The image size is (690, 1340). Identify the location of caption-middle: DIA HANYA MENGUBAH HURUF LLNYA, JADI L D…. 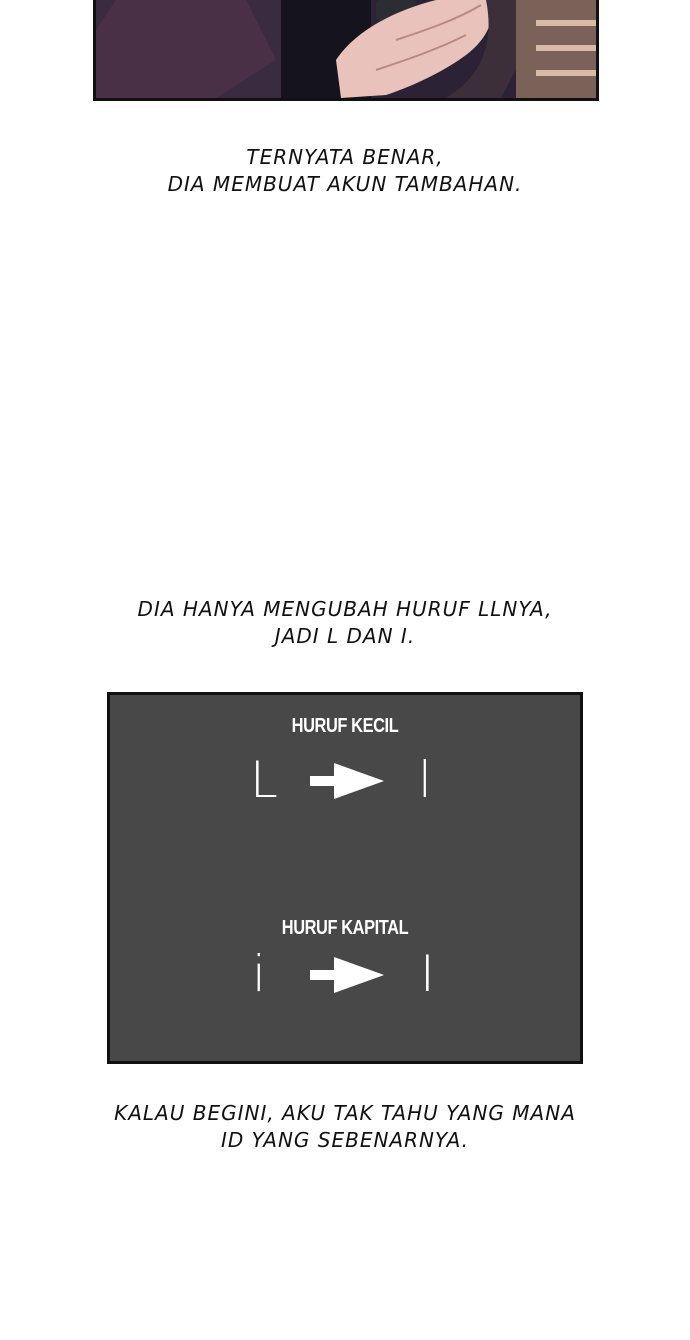
(345, 623).